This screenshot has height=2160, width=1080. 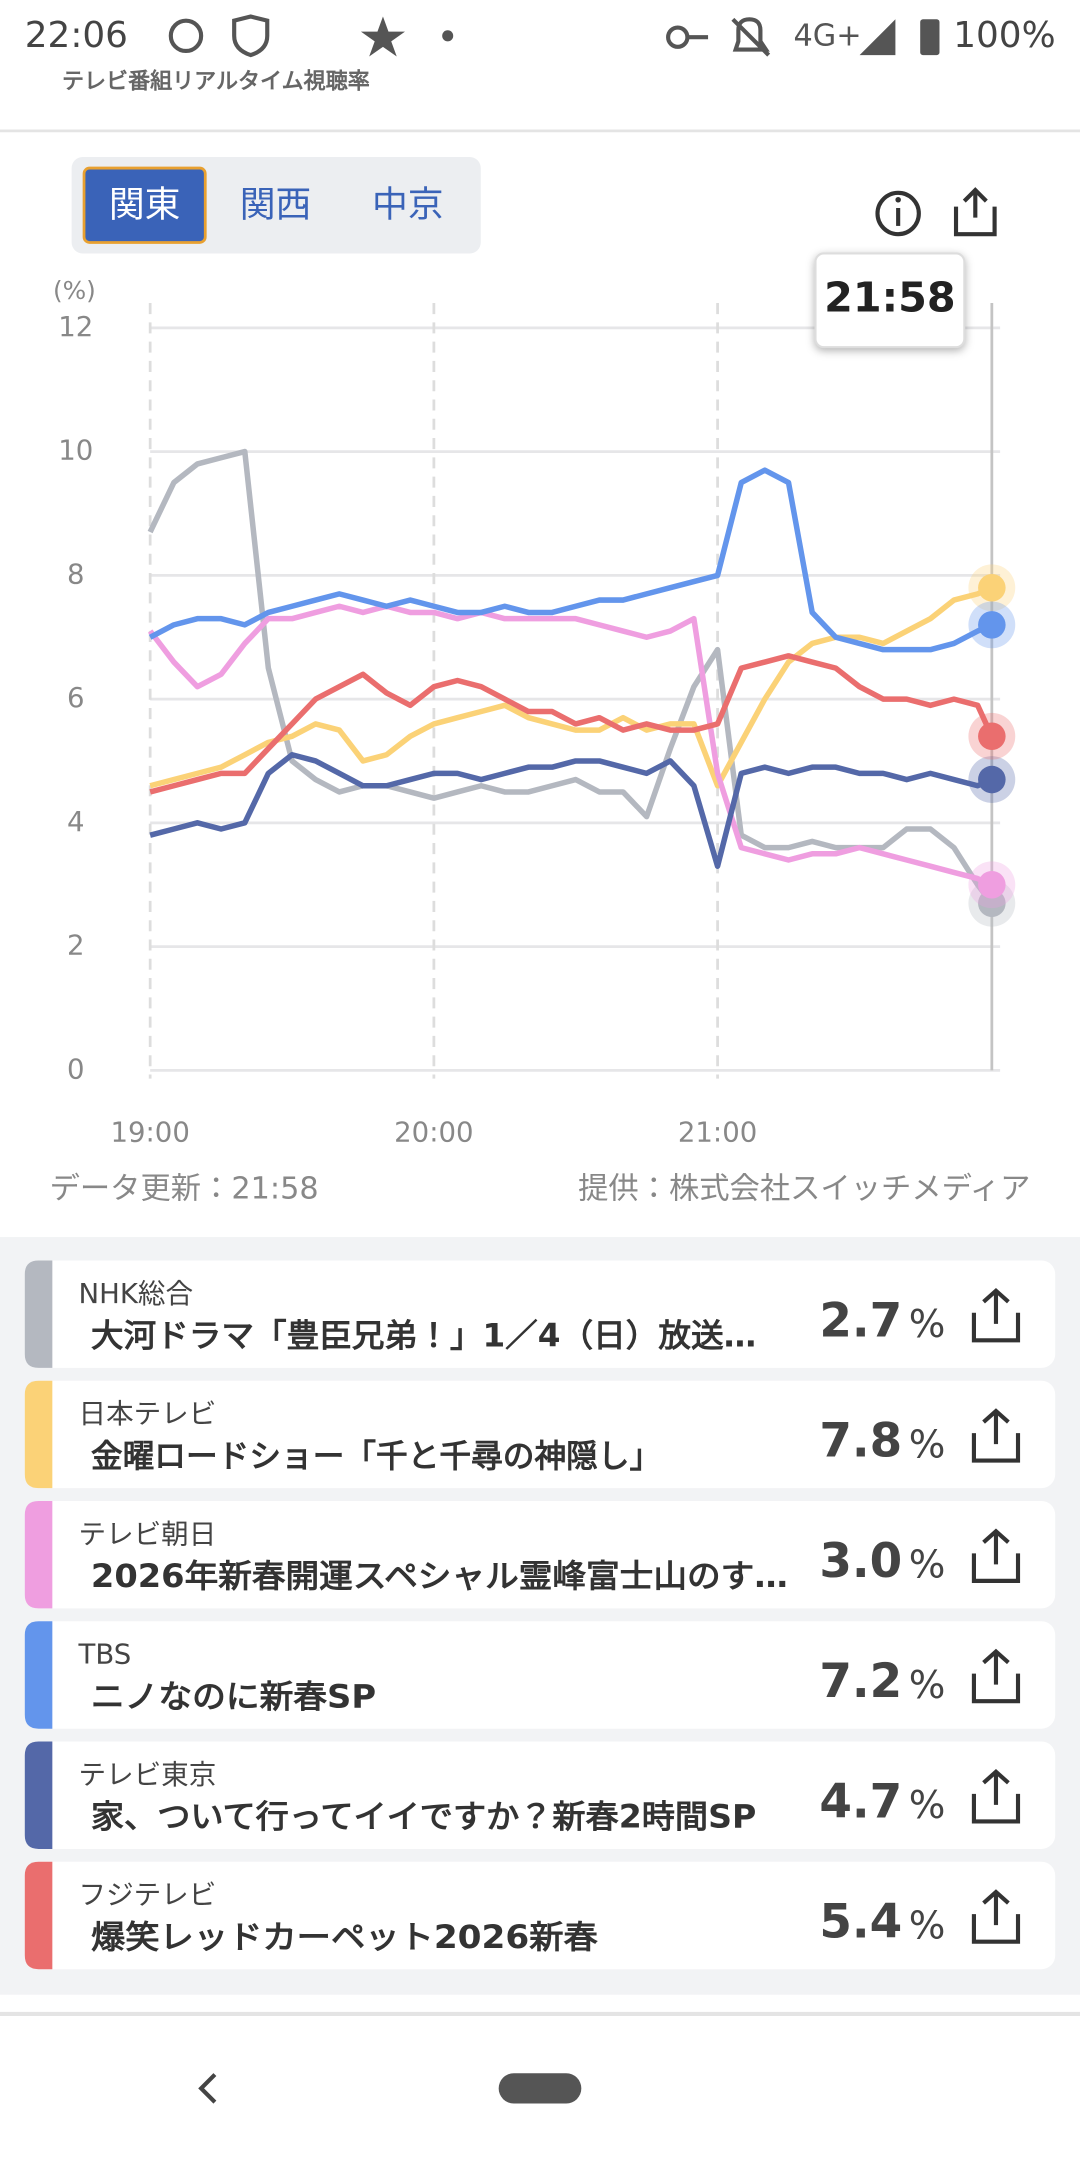 I want to click on y-tick-label: 0, so click(x=76, y=1069).